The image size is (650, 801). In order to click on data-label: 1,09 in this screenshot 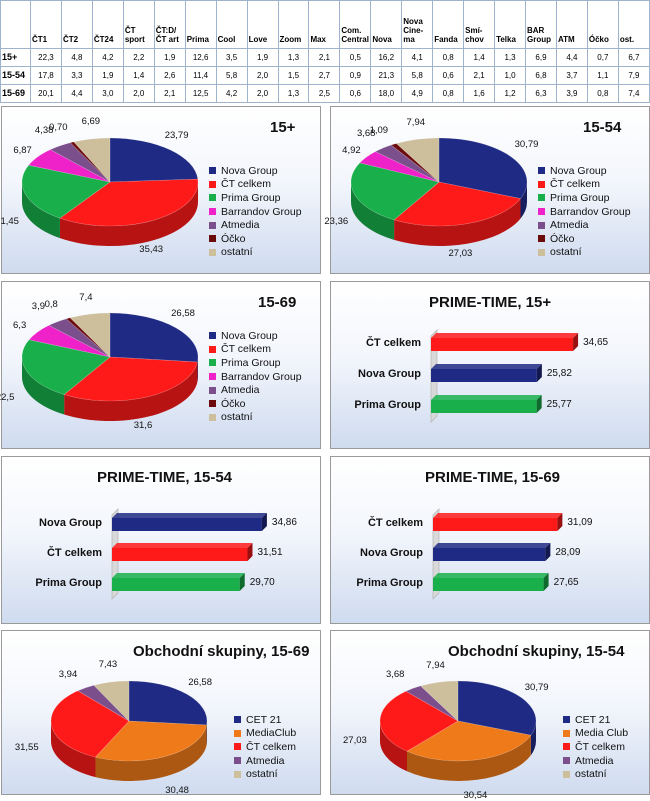, I will do `click(379, 130)`.